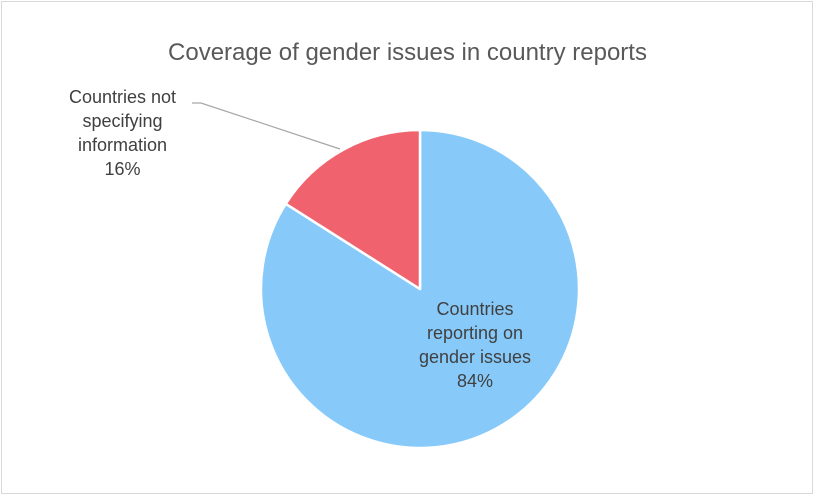 The width and height of the screenshot is (817, 497). Describe the element at coordinates (475, 309) in the screenshot. I see `slice-label-line: Countries` at that location.